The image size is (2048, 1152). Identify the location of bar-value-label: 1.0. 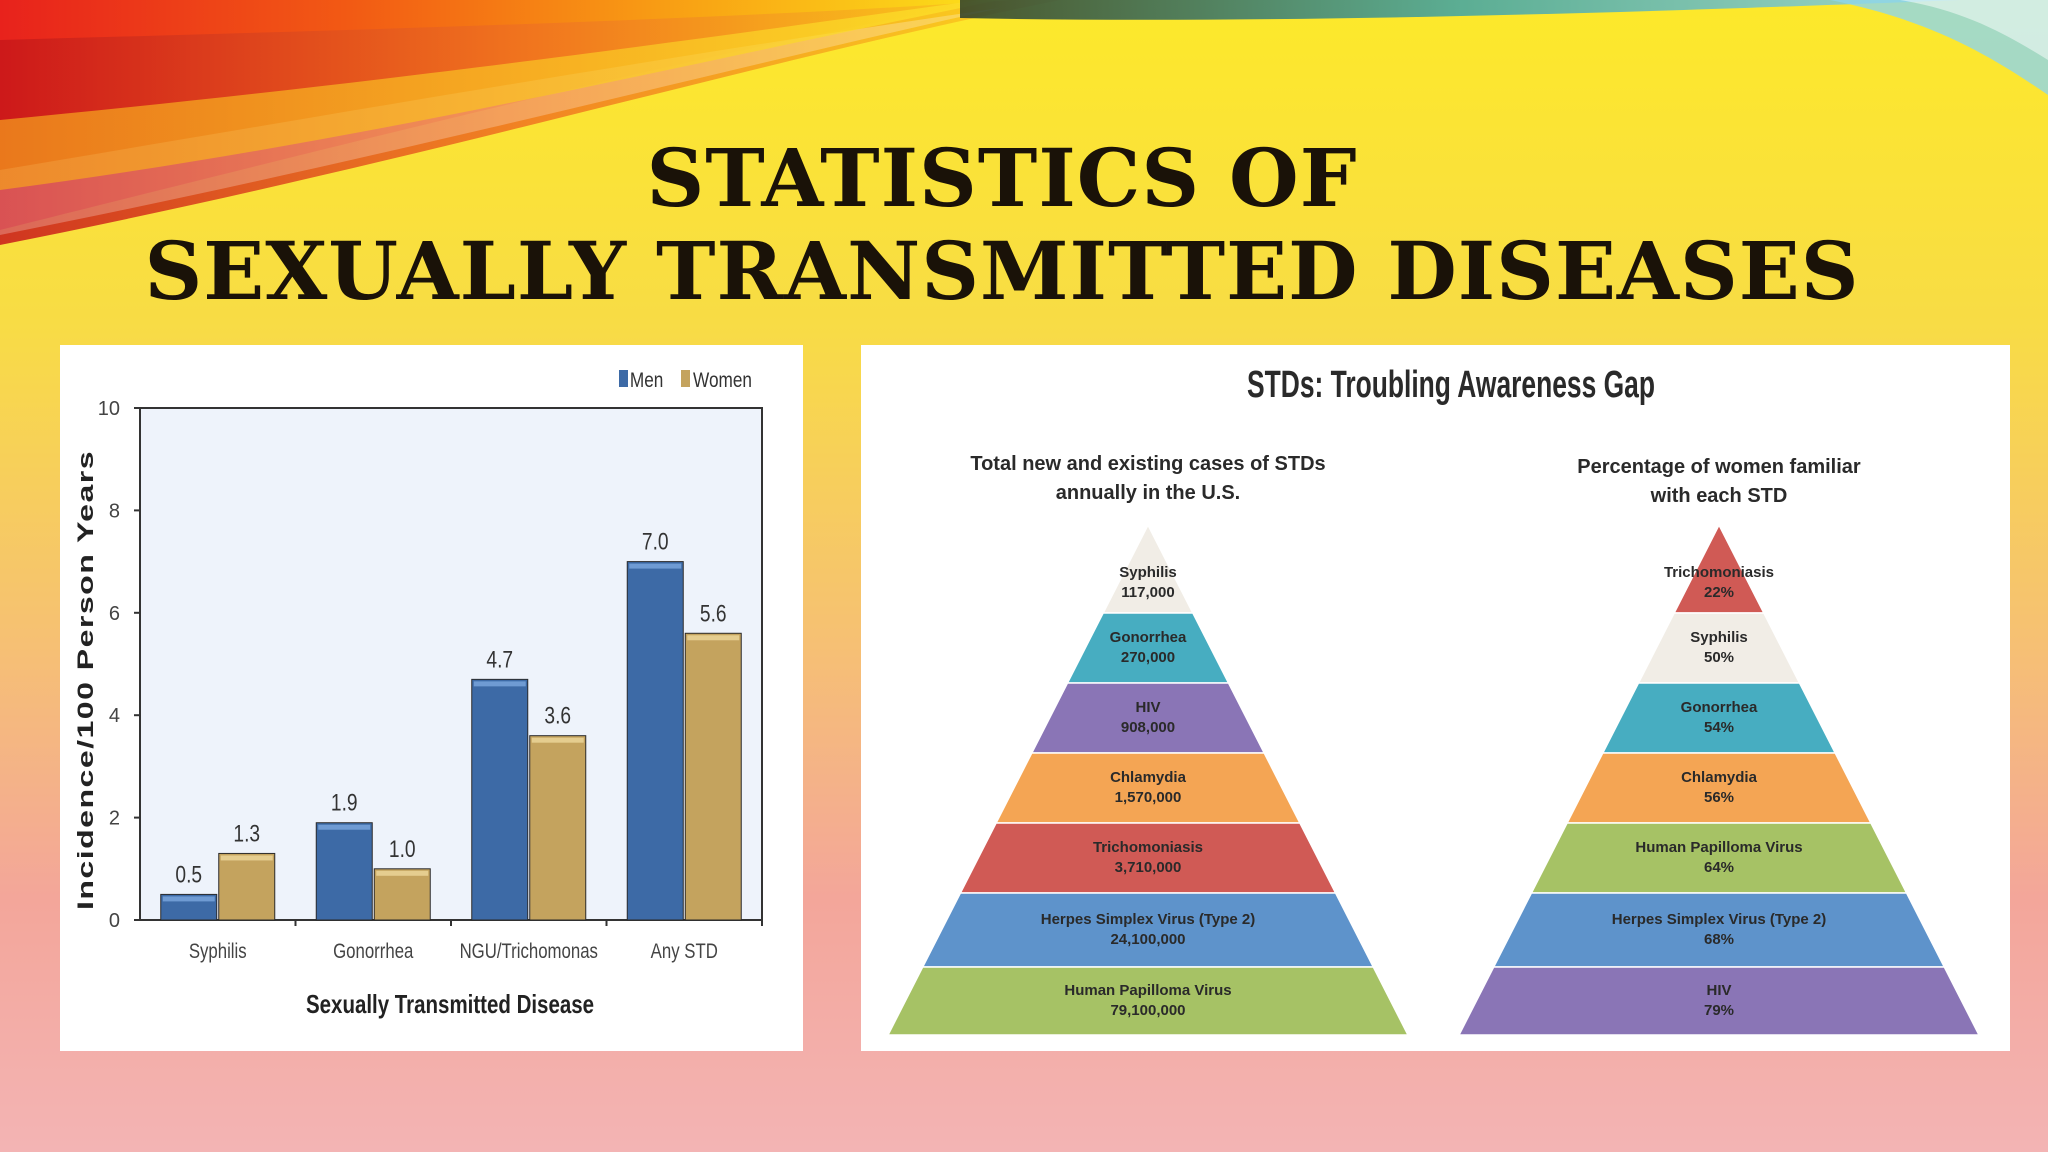
(402, 849).